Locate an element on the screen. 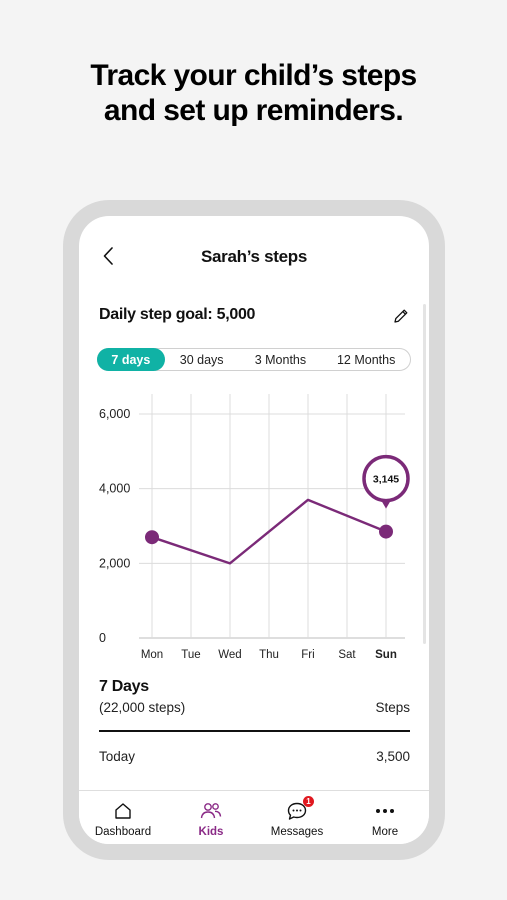 The width and height of the screenshot is (507, 900). tab-3-months: 3 Months is located at coordinates (280, 359).